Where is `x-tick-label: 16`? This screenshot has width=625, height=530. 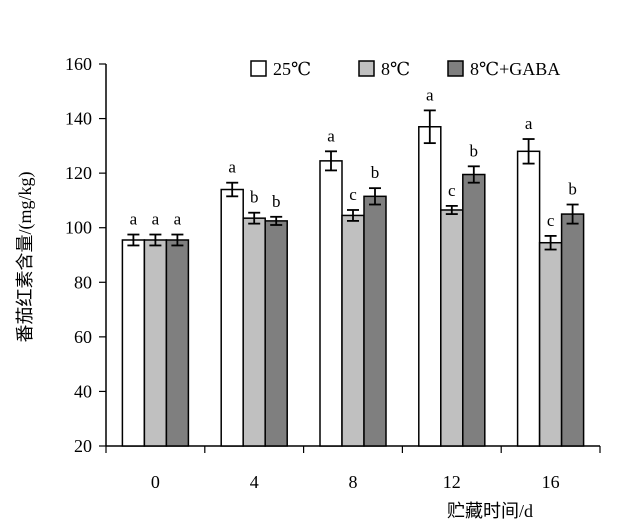 x-tick-label: 16 is located at coordinates (551, 482).